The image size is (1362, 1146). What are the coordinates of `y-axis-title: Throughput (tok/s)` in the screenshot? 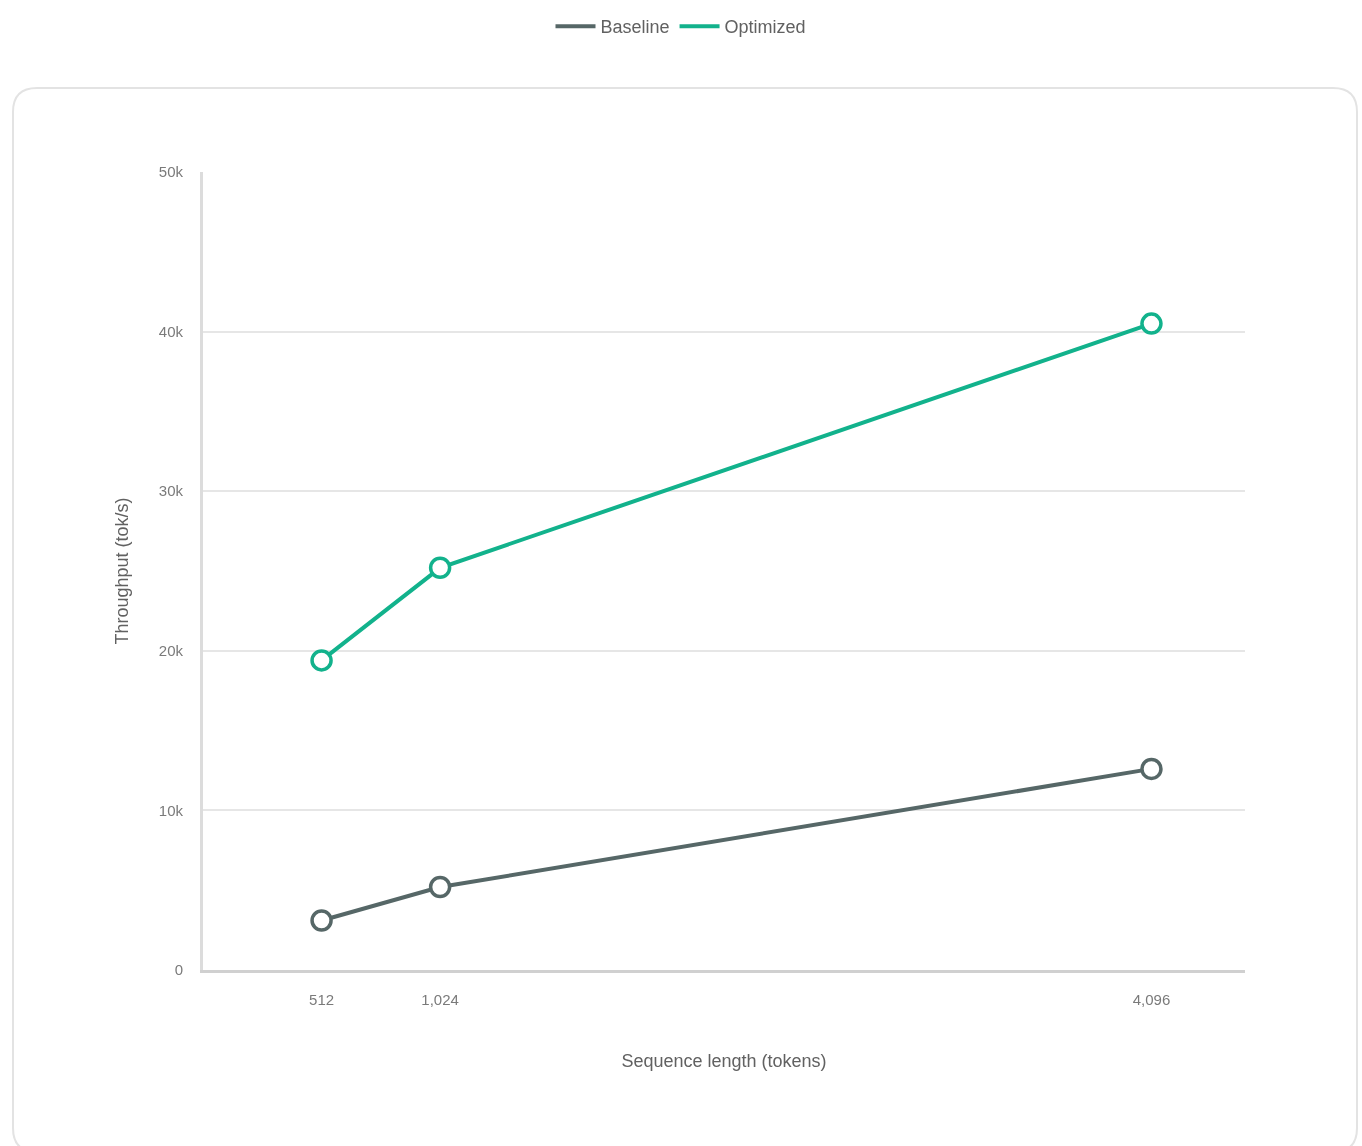 It's located at (122, 571).